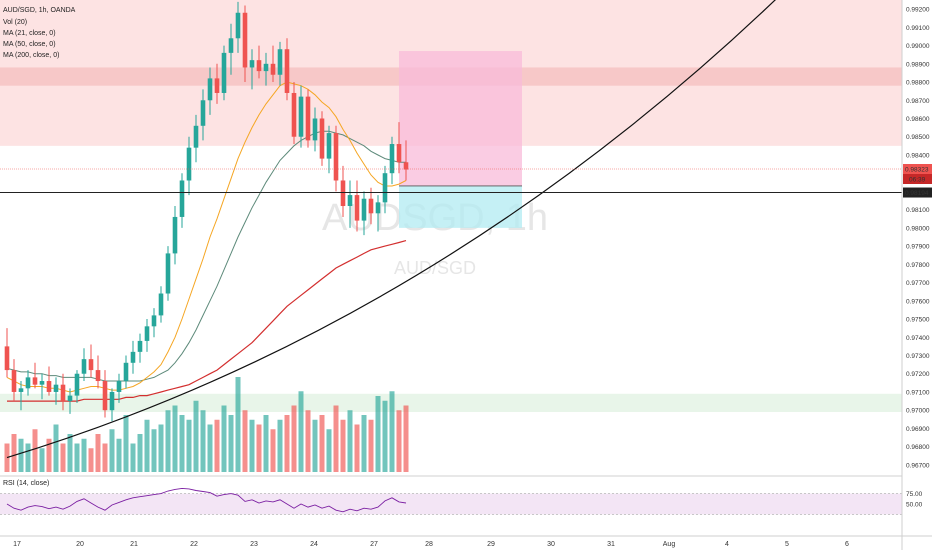 Image resolution: width=932 pixels, height=550 pixels. What do you see at coordinates (551, 544) in the screenshot?
I see `time-tick-label: 30` at bounding box center [551, 544].